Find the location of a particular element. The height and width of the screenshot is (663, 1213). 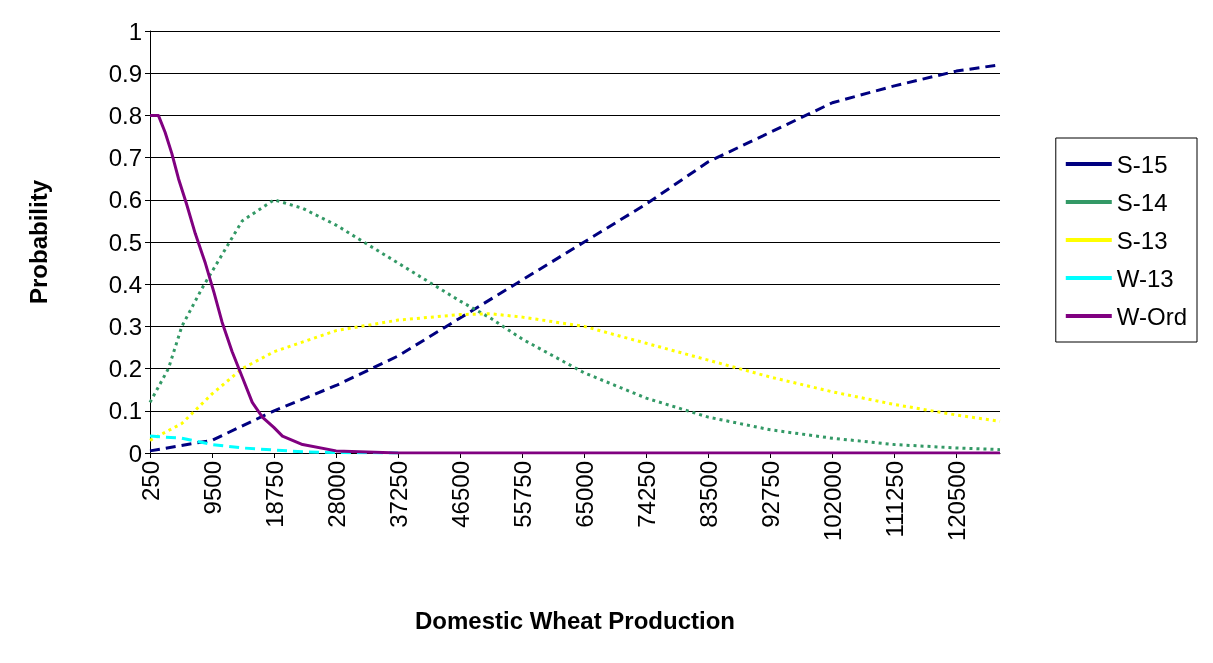

legend-label: W-Ord is located at coordinates (1151, 316).